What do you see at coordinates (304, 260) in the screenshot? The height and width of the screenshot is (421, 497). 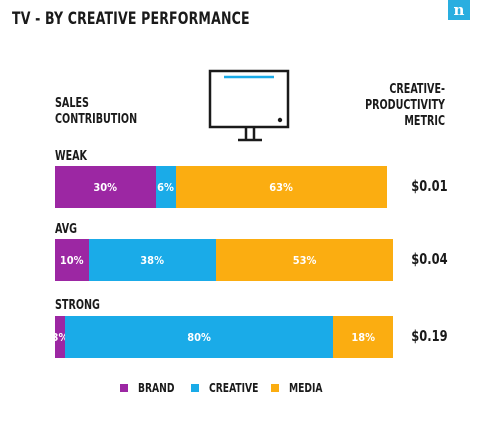 I see `bar-segment-avg-media: 53%` at bounding box center [304, 260].